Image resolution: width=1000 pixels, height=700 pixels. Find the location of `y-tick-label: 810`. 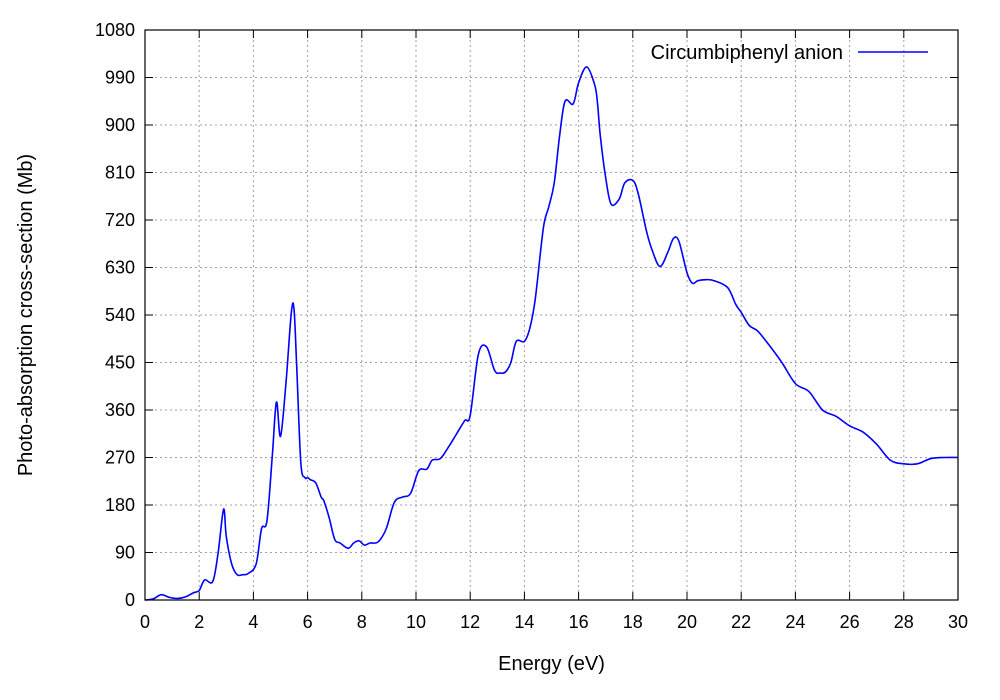

y-tick-label: 810 is located at coordinates (120, 173).